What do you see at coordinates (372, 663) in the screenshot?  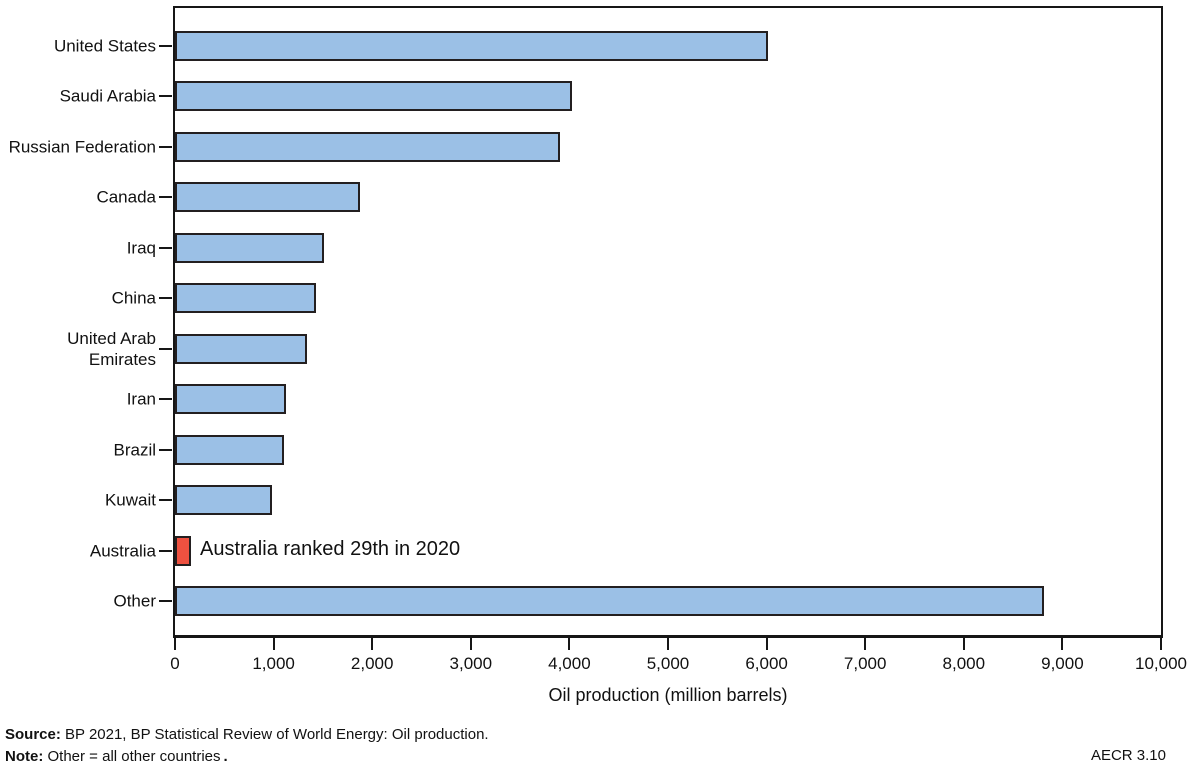 I see `x-tick-label: 2,000` at bounding box center [372, 663].